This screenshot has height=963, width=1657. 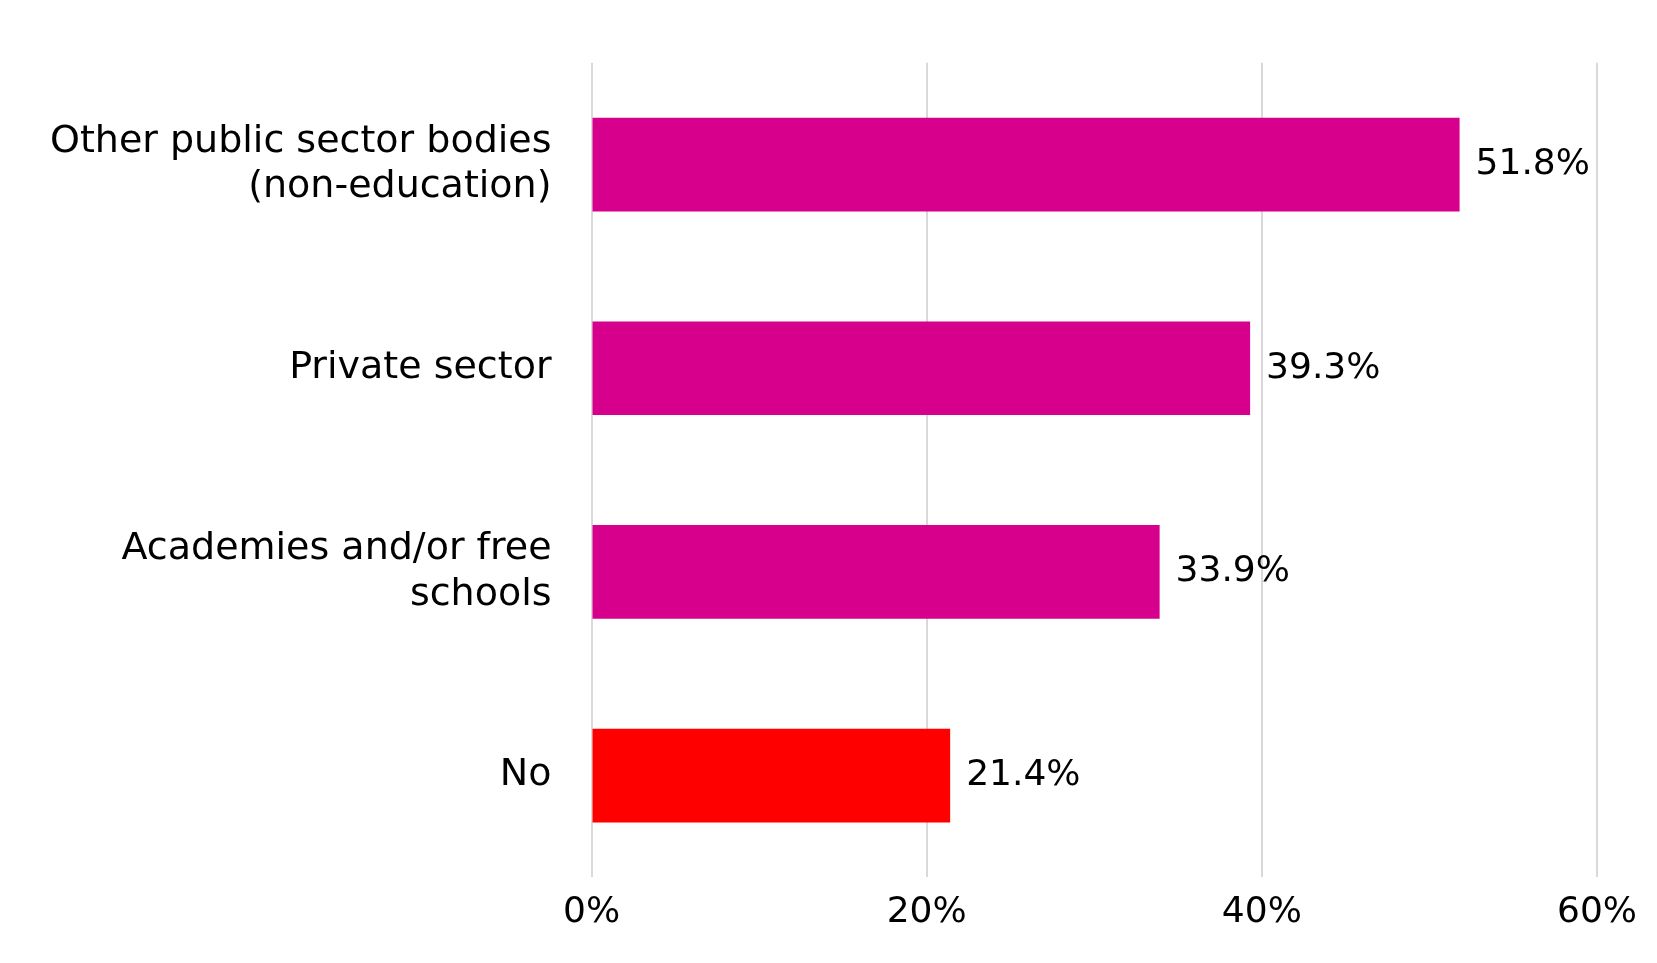 I want to click on data-label: 21.4%, so click(x=1023, y=772).